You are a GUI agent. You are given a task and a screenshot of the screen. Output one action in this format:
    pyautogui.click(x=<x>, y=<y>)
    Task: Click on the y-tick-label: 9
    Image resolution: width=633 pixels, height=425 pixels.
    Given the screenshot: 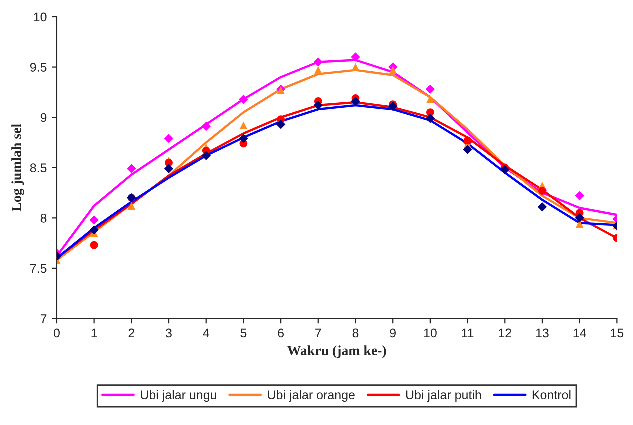 What is the action you would take?
    pyautogui.click(x=43, y=117)
    